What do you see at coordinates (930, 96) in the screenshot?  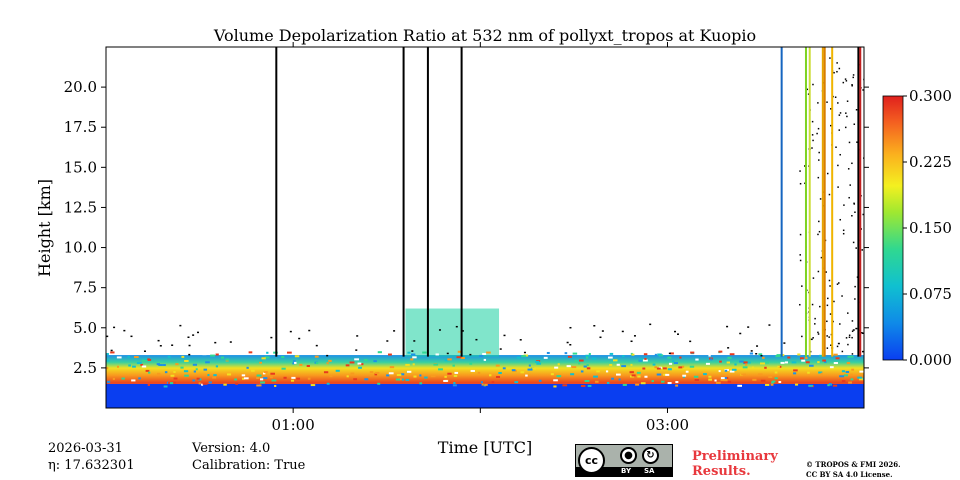 I see `colorbar-tick-label: 0.300` at bounding box center [930, 96].